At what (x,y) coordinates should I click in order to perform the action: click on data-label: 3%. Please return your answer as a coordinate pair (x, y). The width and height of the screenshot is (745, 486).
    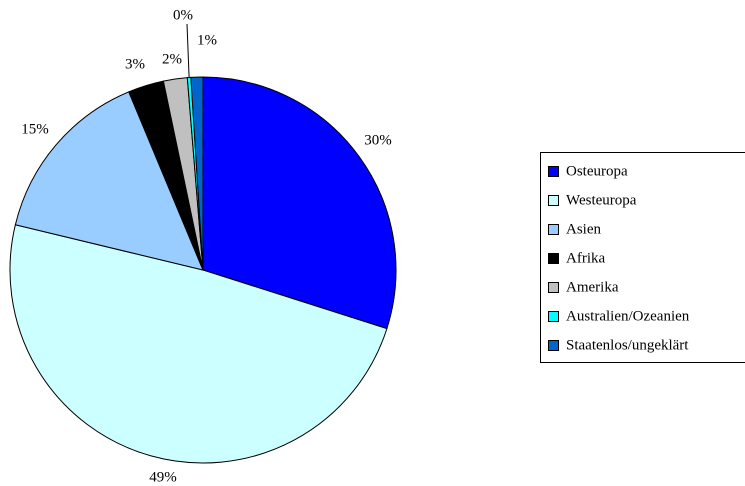
    Looking at the image, I should click on (135, 64).